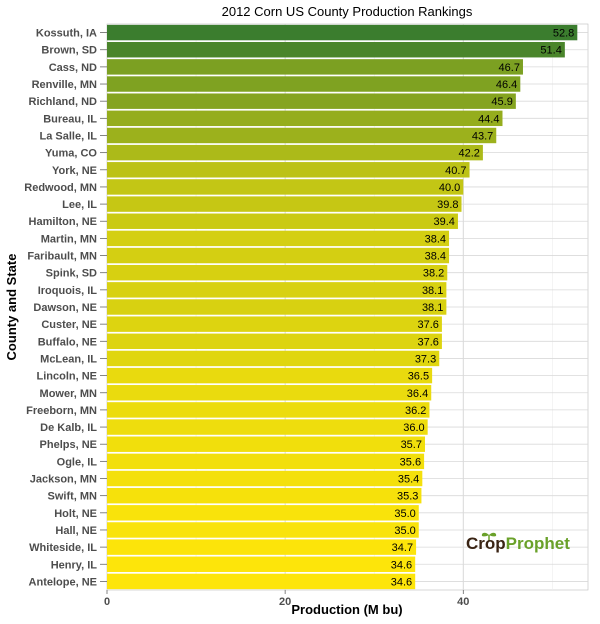 The width and height of the screenshot is (600, 624). I want to click on category-label: Freeborn, MN, so click(61, 411).